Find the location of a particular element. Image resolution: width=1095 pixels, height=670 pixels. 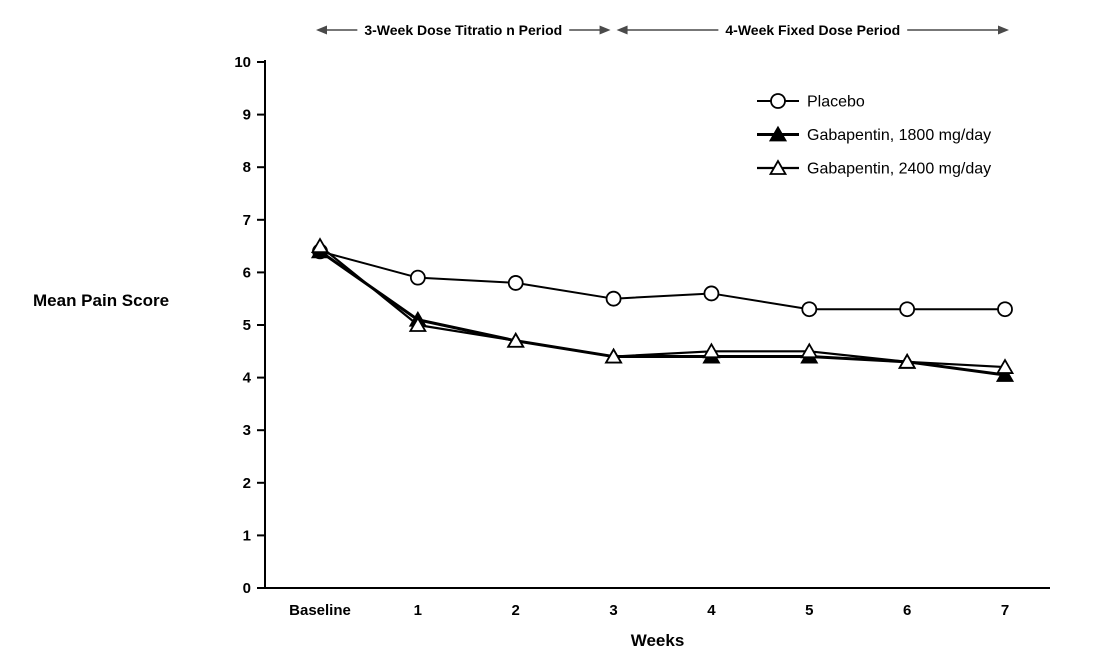

x-tick-label: 3 is located at coordinates (613, 610).